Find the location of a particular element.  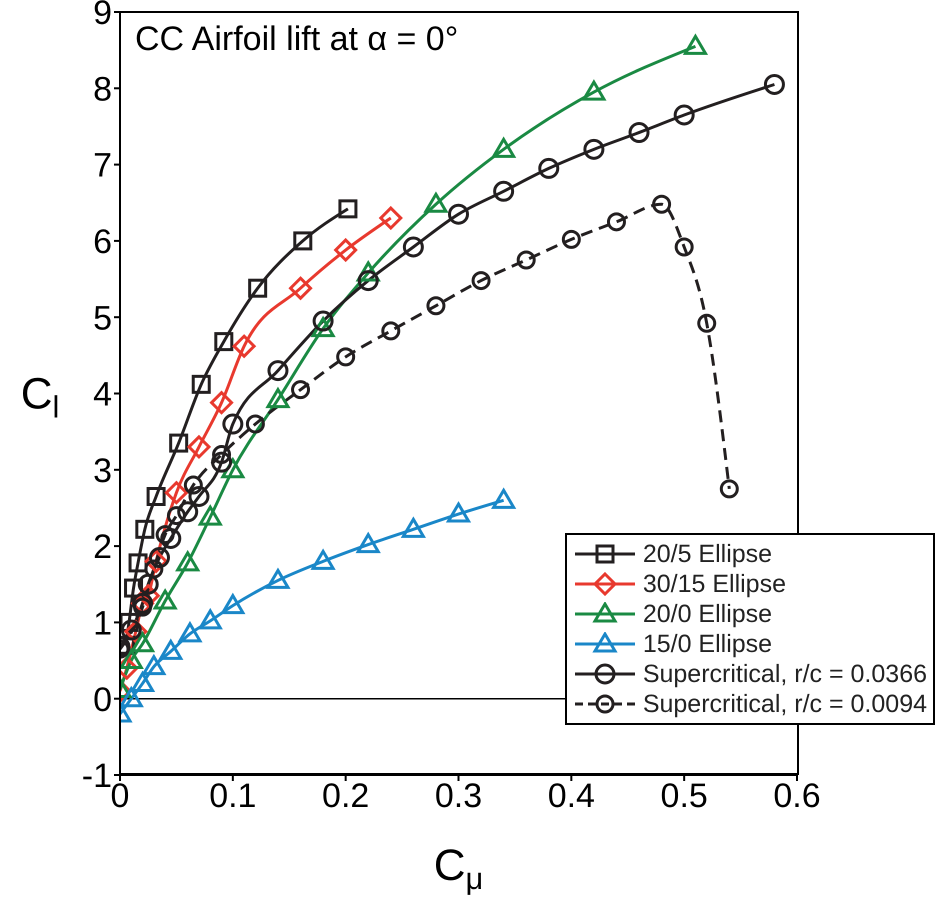

y-tick-label: 4 is located at coordinates (102, 395).